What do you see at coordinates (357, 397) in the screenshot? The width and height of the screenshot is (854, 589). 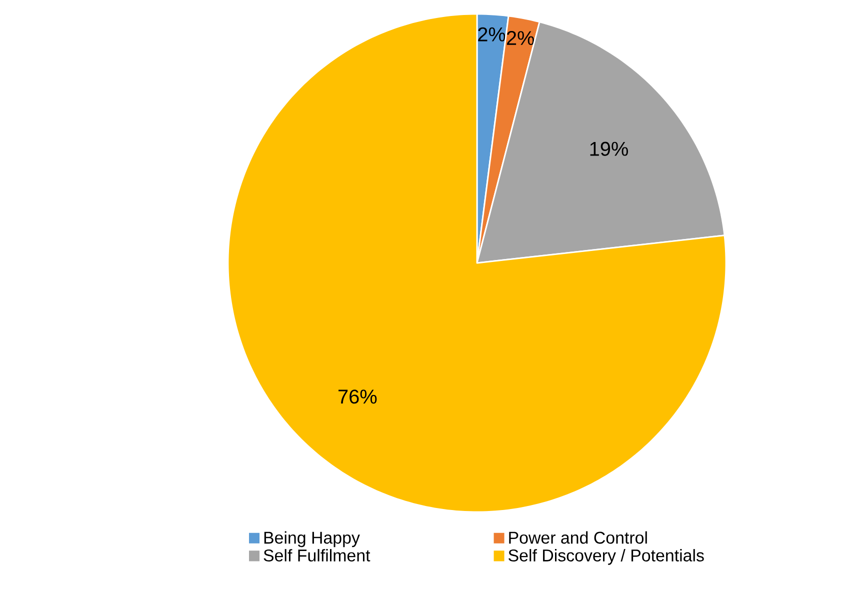 I see `data-label: 76%` at bounding box center [357, 397].